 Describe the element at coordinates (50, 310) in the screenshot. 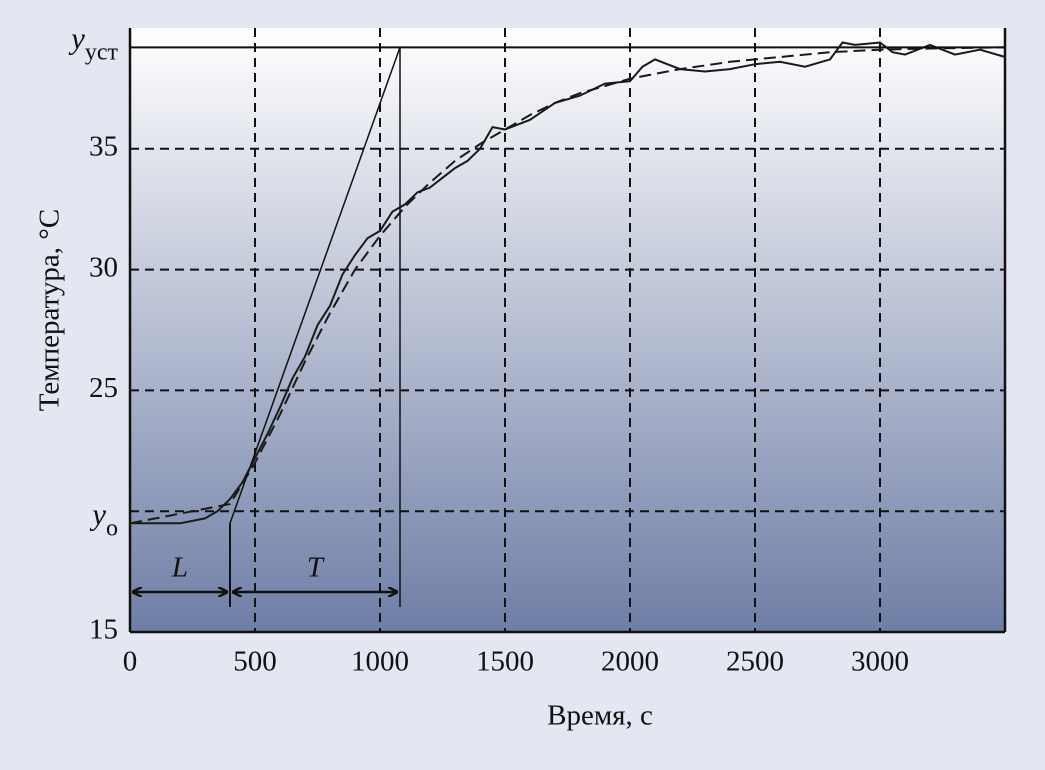

I see `y-axis-label: Температура, °C` at that location.